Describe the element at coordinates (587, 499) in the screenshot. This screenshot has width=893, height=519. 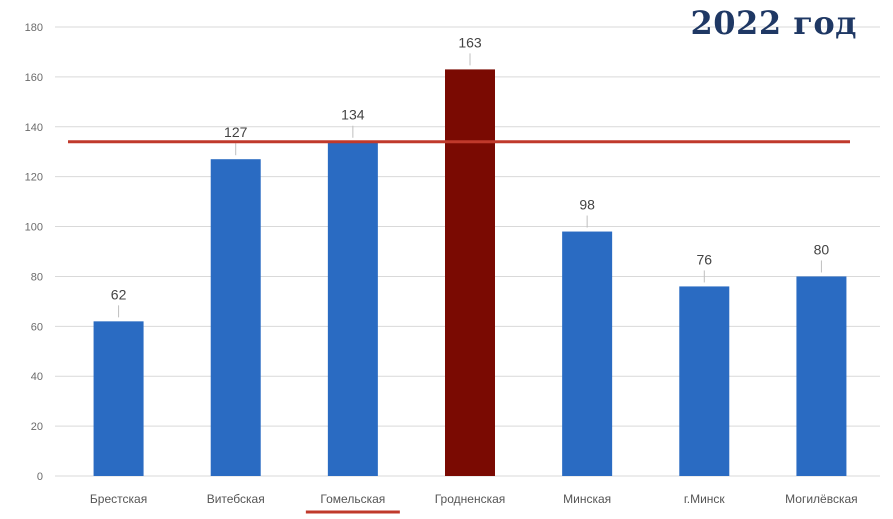
I see `x-tick-label: Минская` at that location.